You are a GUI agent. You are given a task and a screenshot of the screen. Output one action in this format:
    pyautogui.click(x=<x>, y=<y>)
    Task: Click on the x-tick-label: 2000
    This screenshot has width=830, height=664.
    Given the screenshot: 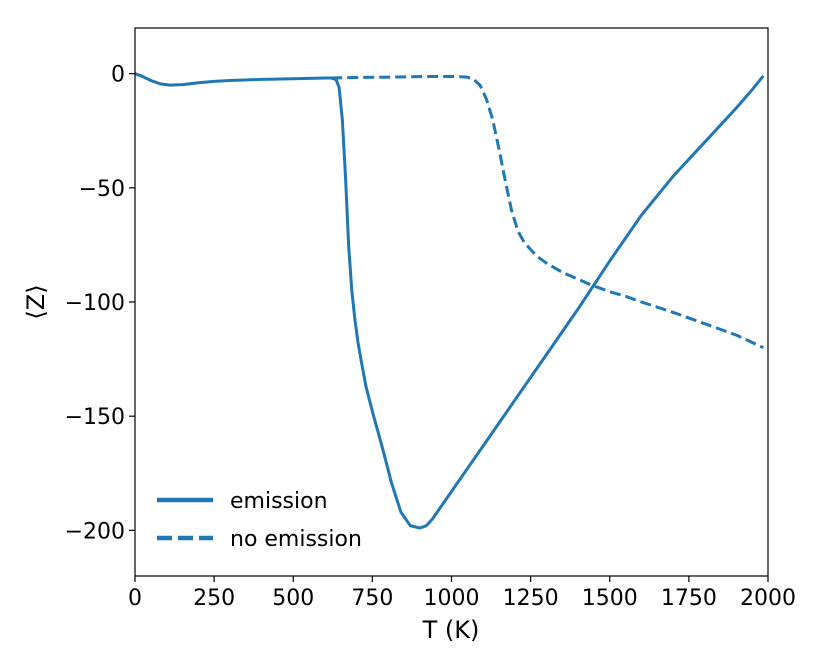 What is the action you would take?
    pyautogui.click(x=768, y=598)
    